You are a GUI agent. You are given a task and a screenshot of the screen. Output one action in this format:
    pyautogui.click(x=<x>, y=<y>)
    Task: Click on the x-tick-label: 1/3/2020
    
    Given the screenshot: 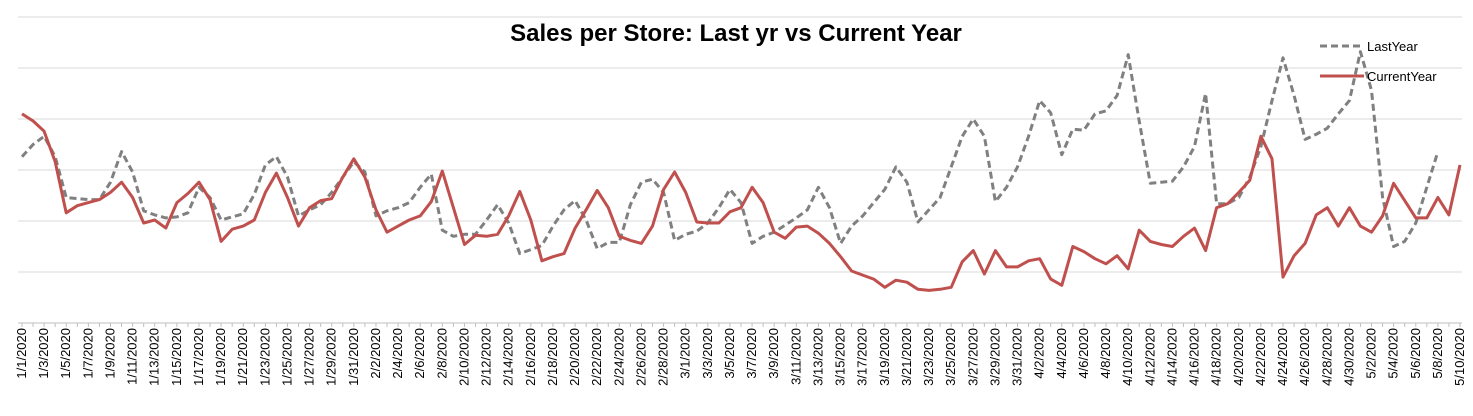 What is the action you would take?
    pyautogui.click(x=43, y=353)
    